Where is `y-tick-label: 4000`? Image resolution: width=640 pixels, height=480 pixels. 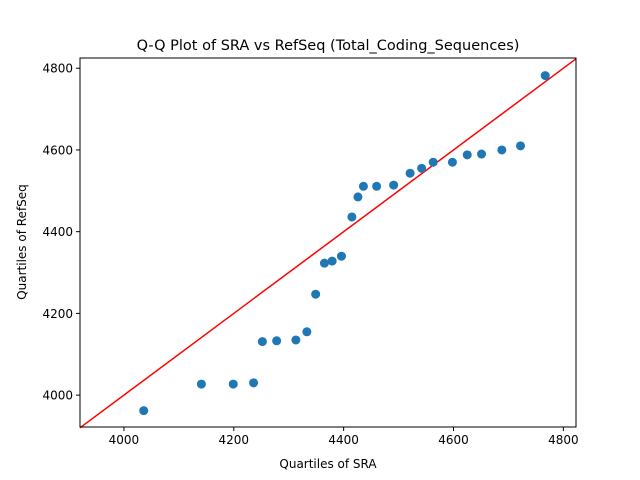 y-tick-label: 4000 is located at coordinates (57, 396).